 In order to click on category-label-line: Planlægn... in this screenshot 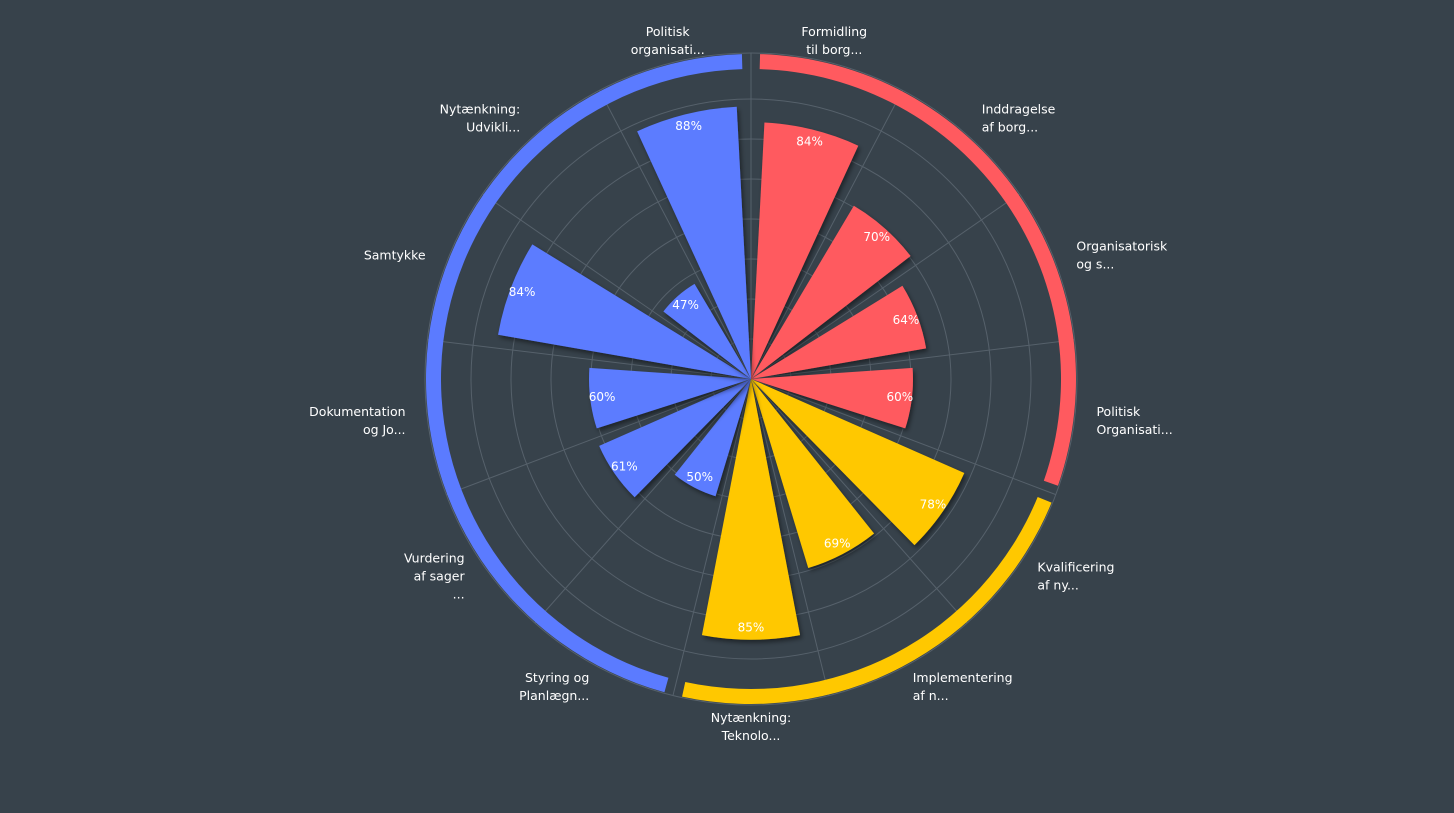, I will do `click(554, 695)`.